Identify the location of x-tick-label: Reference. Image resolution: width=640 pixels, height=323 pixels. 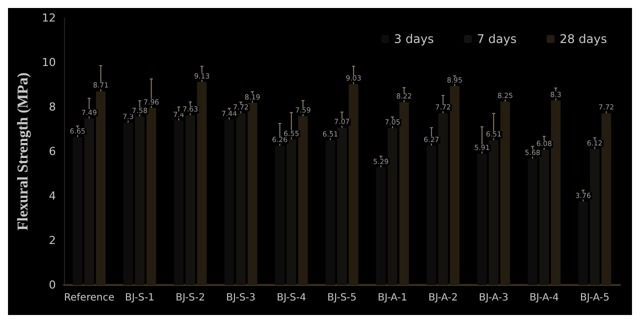
(89, 298).